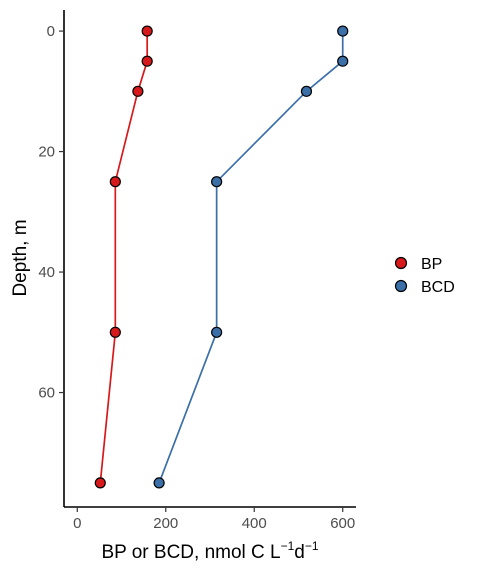 Image resolution: width=480 pixels, height=576 pixels. Describe the element at coordinates (123, 257) in the screenshot. I see `series-line-bp` at that location.